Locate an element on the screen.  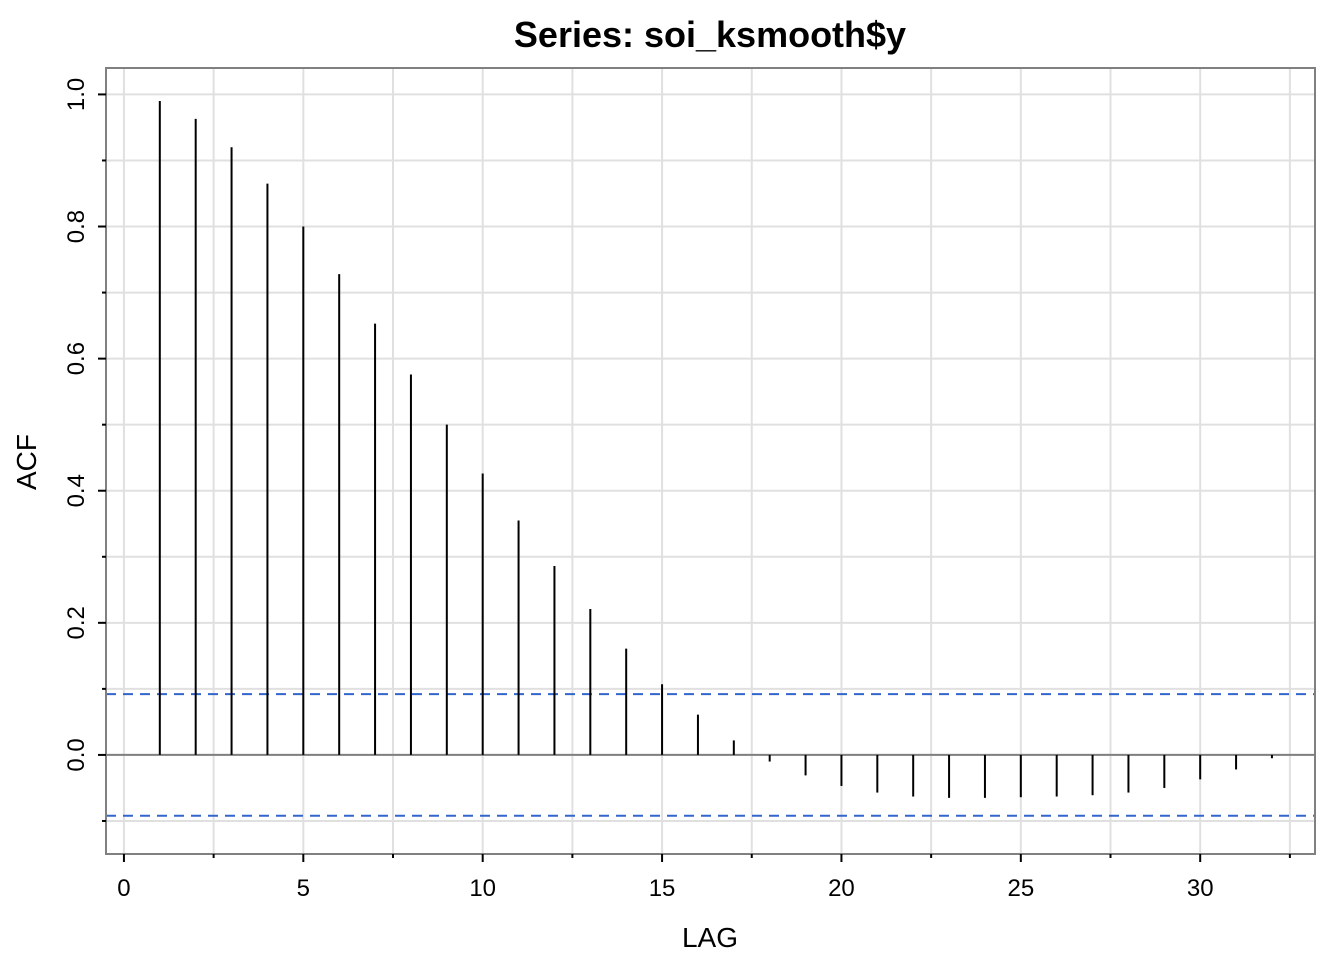
y-tick-label: 0.0 is located at coordinates (76, 754).